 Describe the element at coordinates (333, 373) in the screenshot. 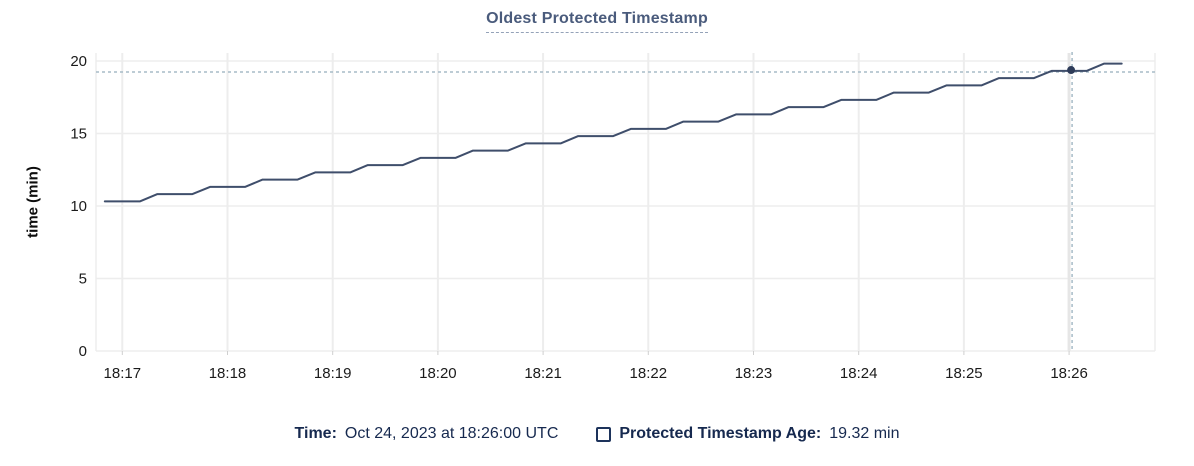

I see `x-tick-label: 18:19` at that location.